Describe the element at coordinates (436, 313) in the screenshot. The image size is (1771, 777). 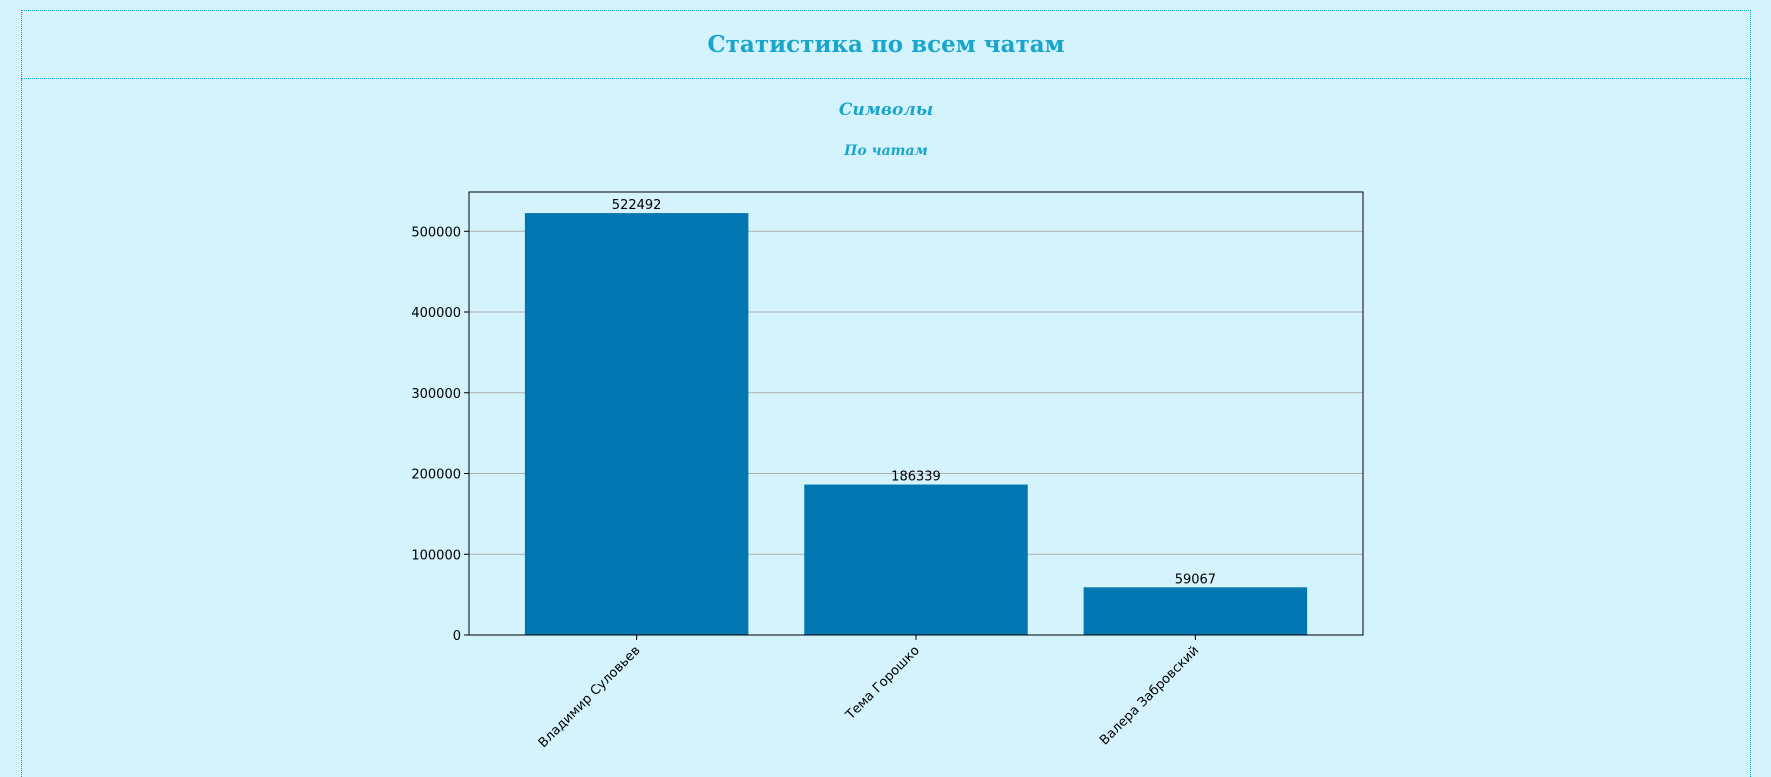
I see `y-tick-label: 400000` at that location.